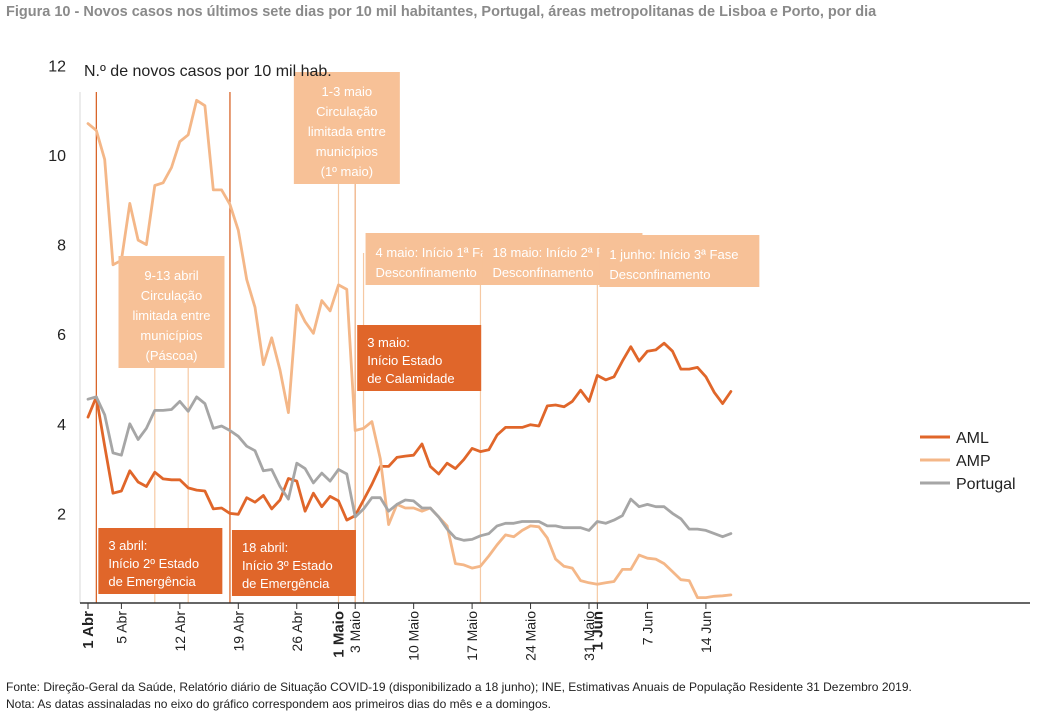 The image size is (1056, 716). What do you see at coordinates (180, 631) in the screenshot?
I see `x-tick-label-2: 12 Abr` at bounding box center [180, 631].